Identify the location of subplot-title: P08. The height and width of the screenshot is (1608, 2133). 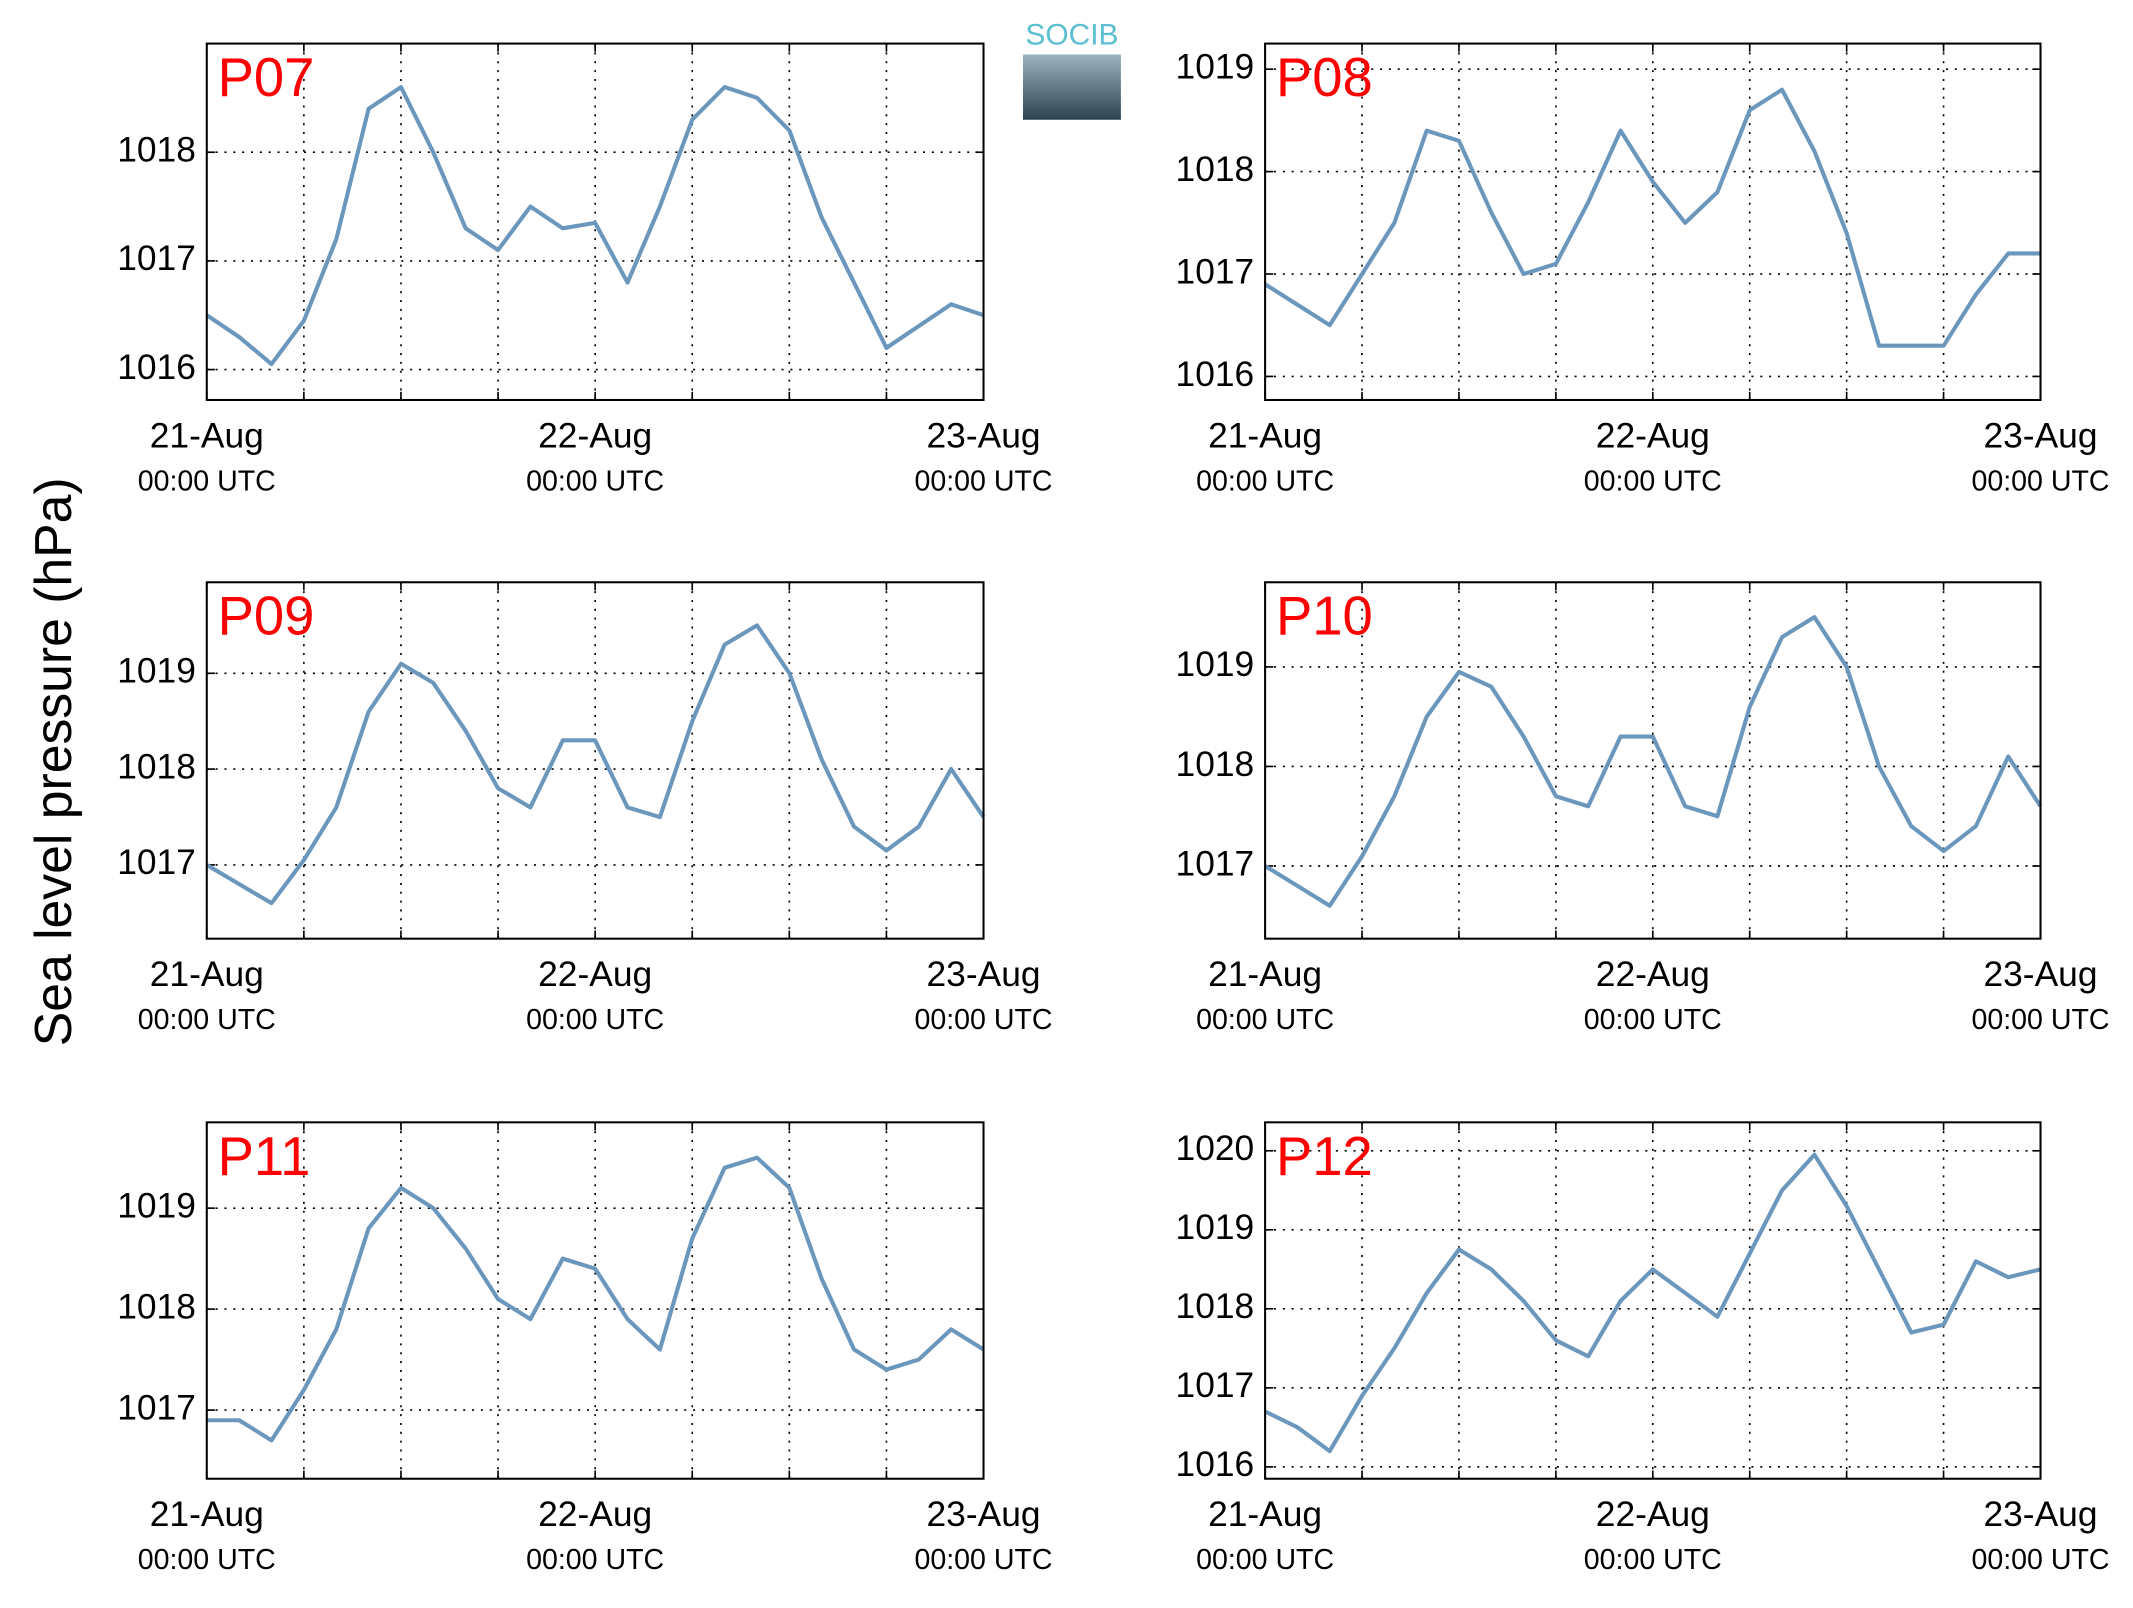
(1324, 77).